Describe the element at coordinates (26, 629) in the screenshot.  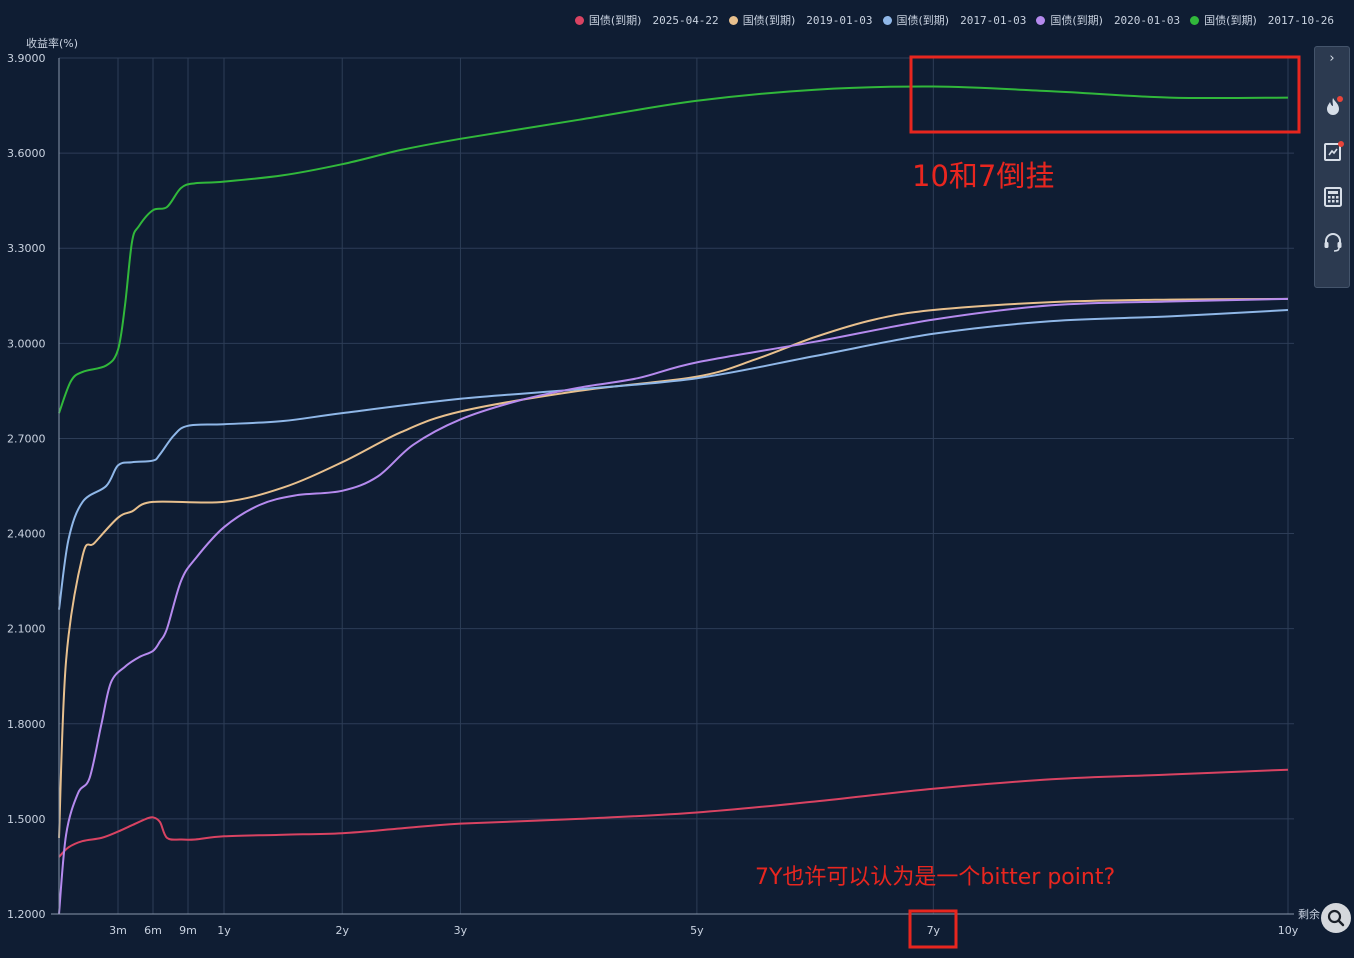
I see `y-tick-label: 2.1000` at that location.